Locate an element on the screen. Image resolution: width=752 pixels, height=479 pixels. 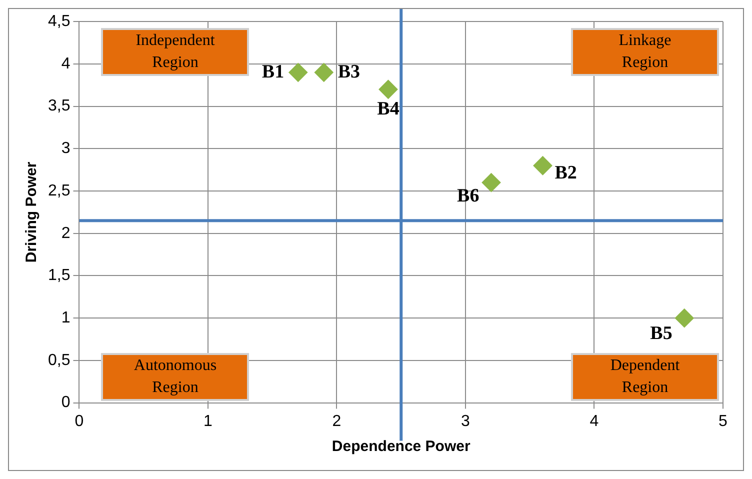
y-tick-label: 0,5 is located at coordinates (59, 360).